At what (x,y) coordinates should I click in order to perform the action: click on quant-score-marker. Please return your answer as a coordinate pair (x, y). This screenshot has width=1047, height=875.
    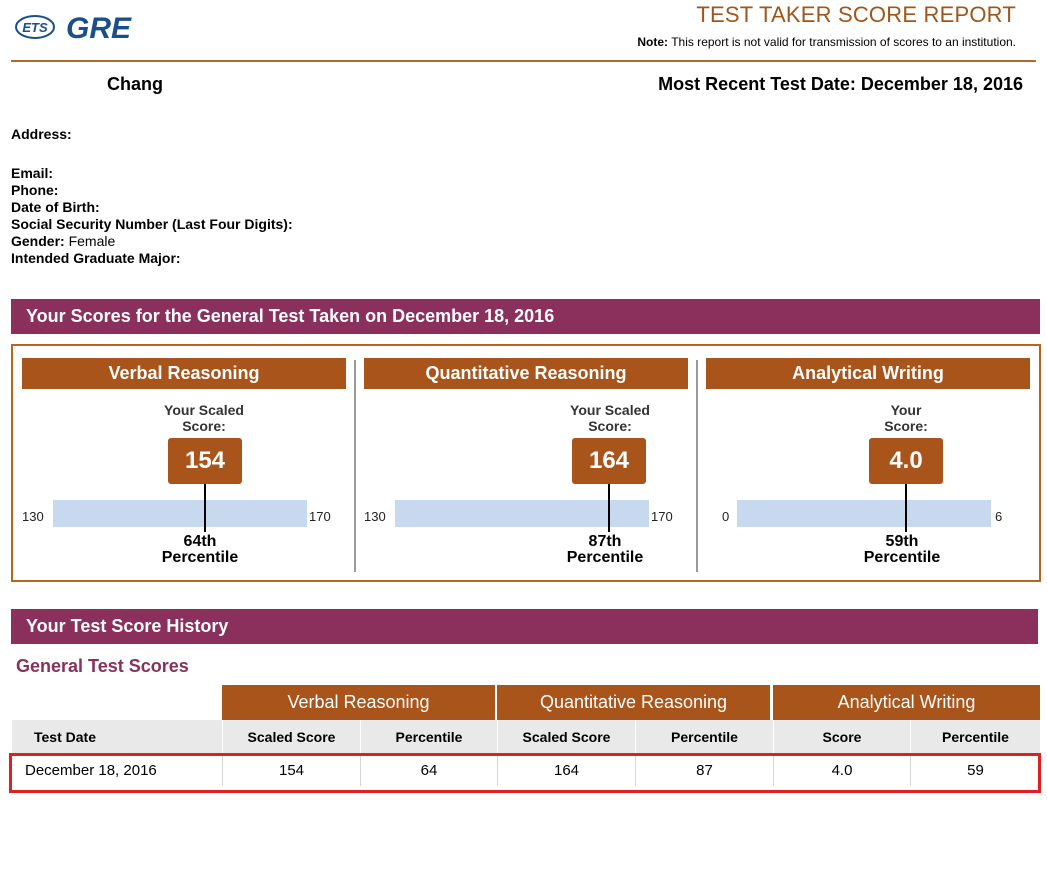
    Looking at the image, I should click on (609, 508).